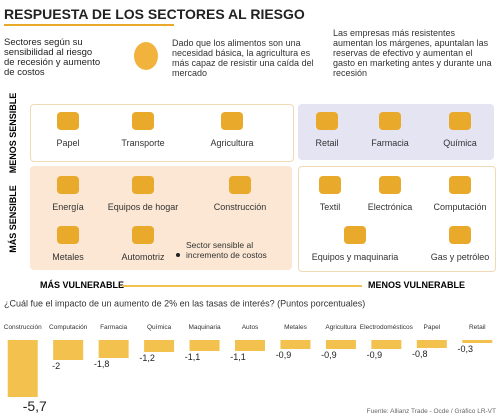 The width and height of the screenshot is (500, 418). Describe the element at coordinates (23, 327) in the screenshot. I see `x-tick-label: Construcción` at that location.